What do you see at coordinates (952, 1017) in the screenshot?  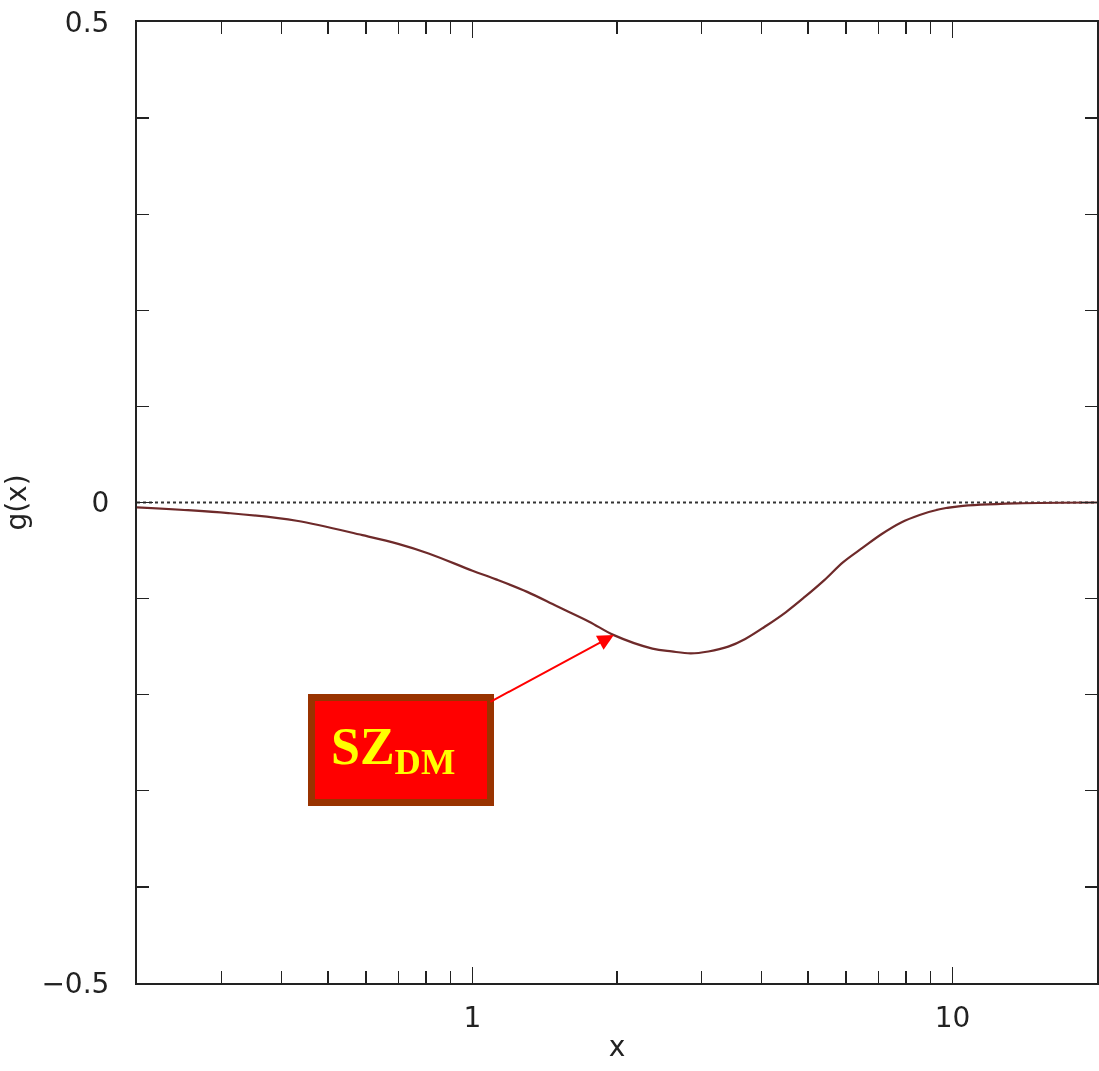 I see `x-tick-label: 10` at bounding box center [952, 1017].